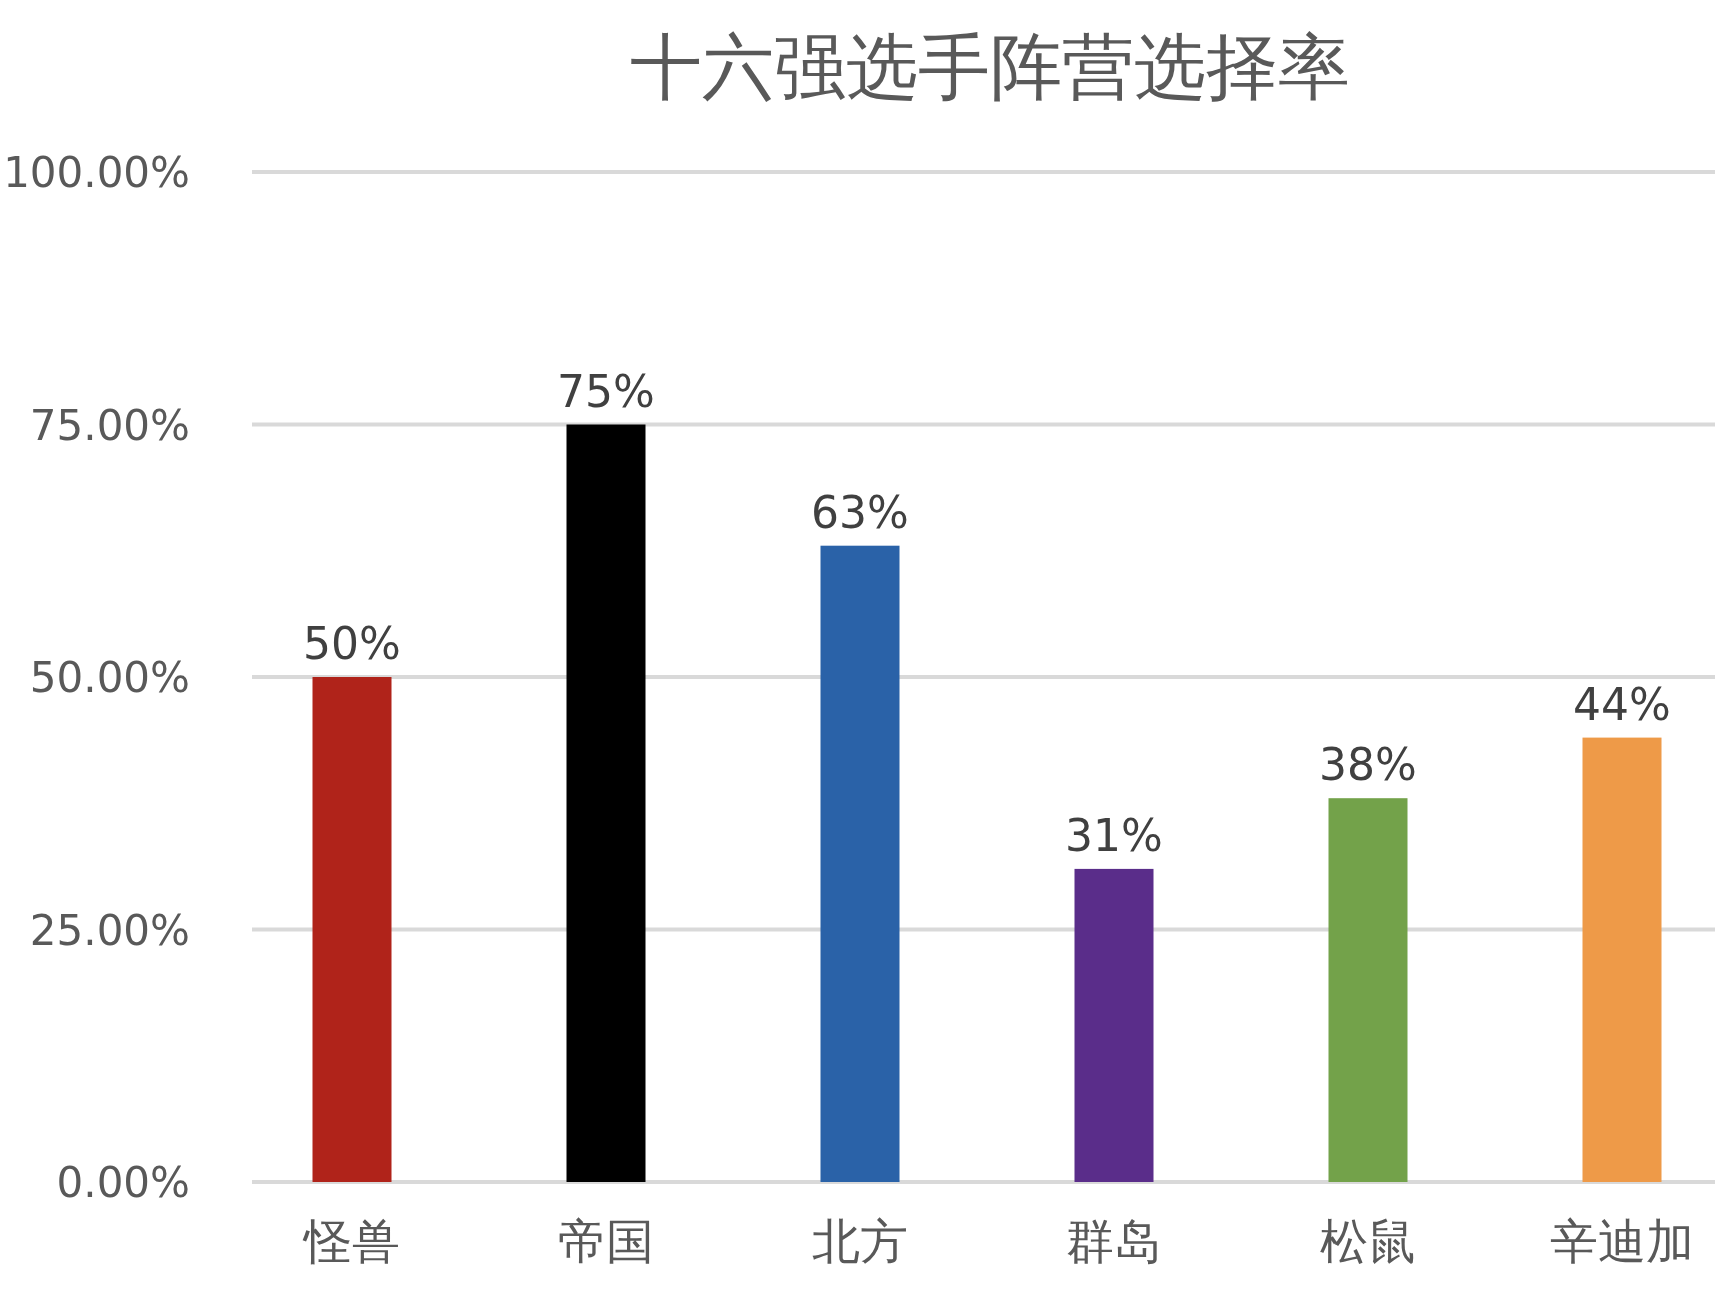 The image size is (1715, 1306). I want to click on xtick: 群岛, so click(1114, 1241).